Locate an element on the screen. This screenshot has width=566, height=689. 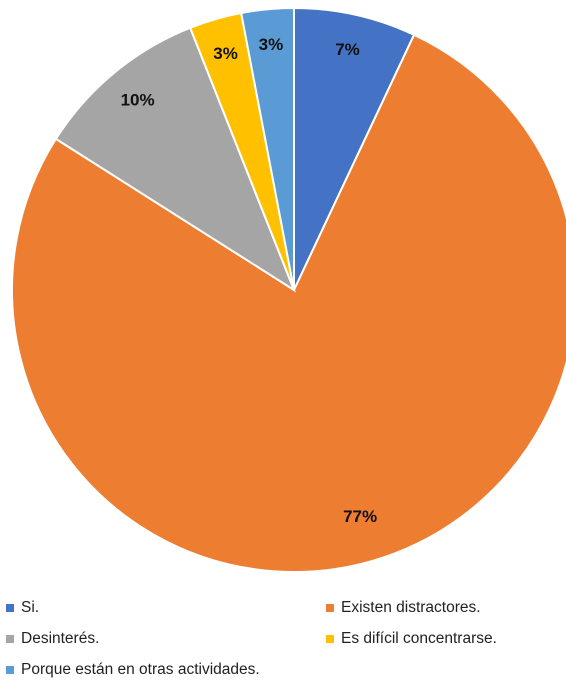
data-label-existen-distractores: 77% is located at coordinates (360, 516).